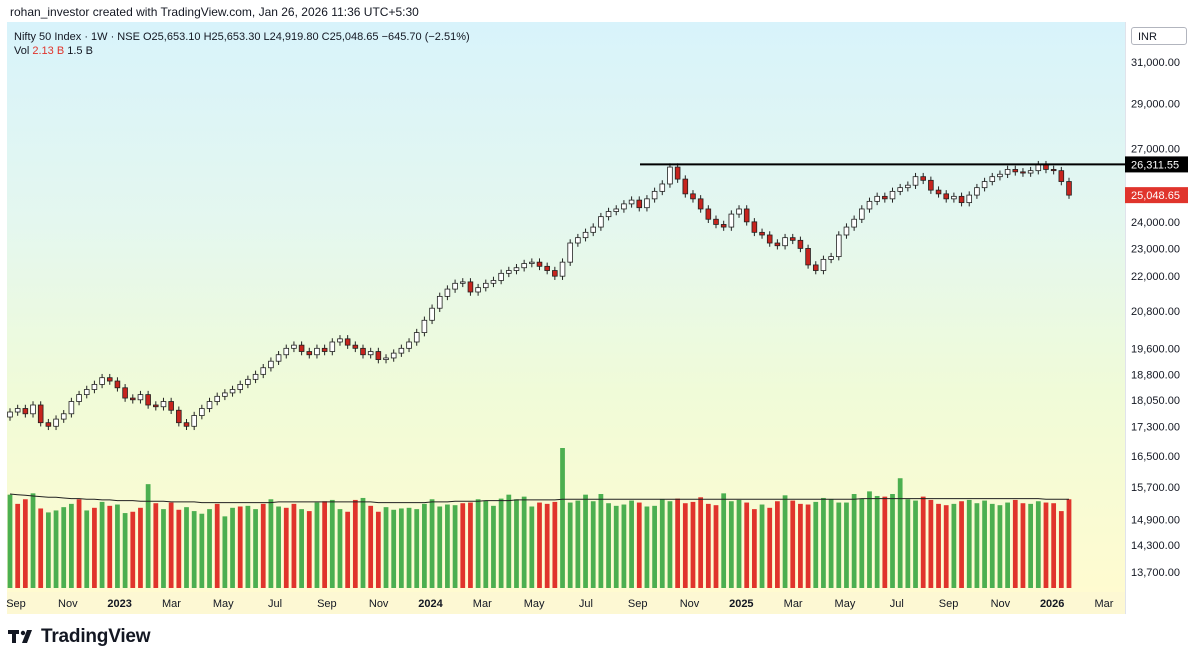 The width and height of the screenshot is (1200, 663). Describe the element at coordinates (1155, 165) in the screenshot. I see `resistance-price-label: 26,311.55` at that location.